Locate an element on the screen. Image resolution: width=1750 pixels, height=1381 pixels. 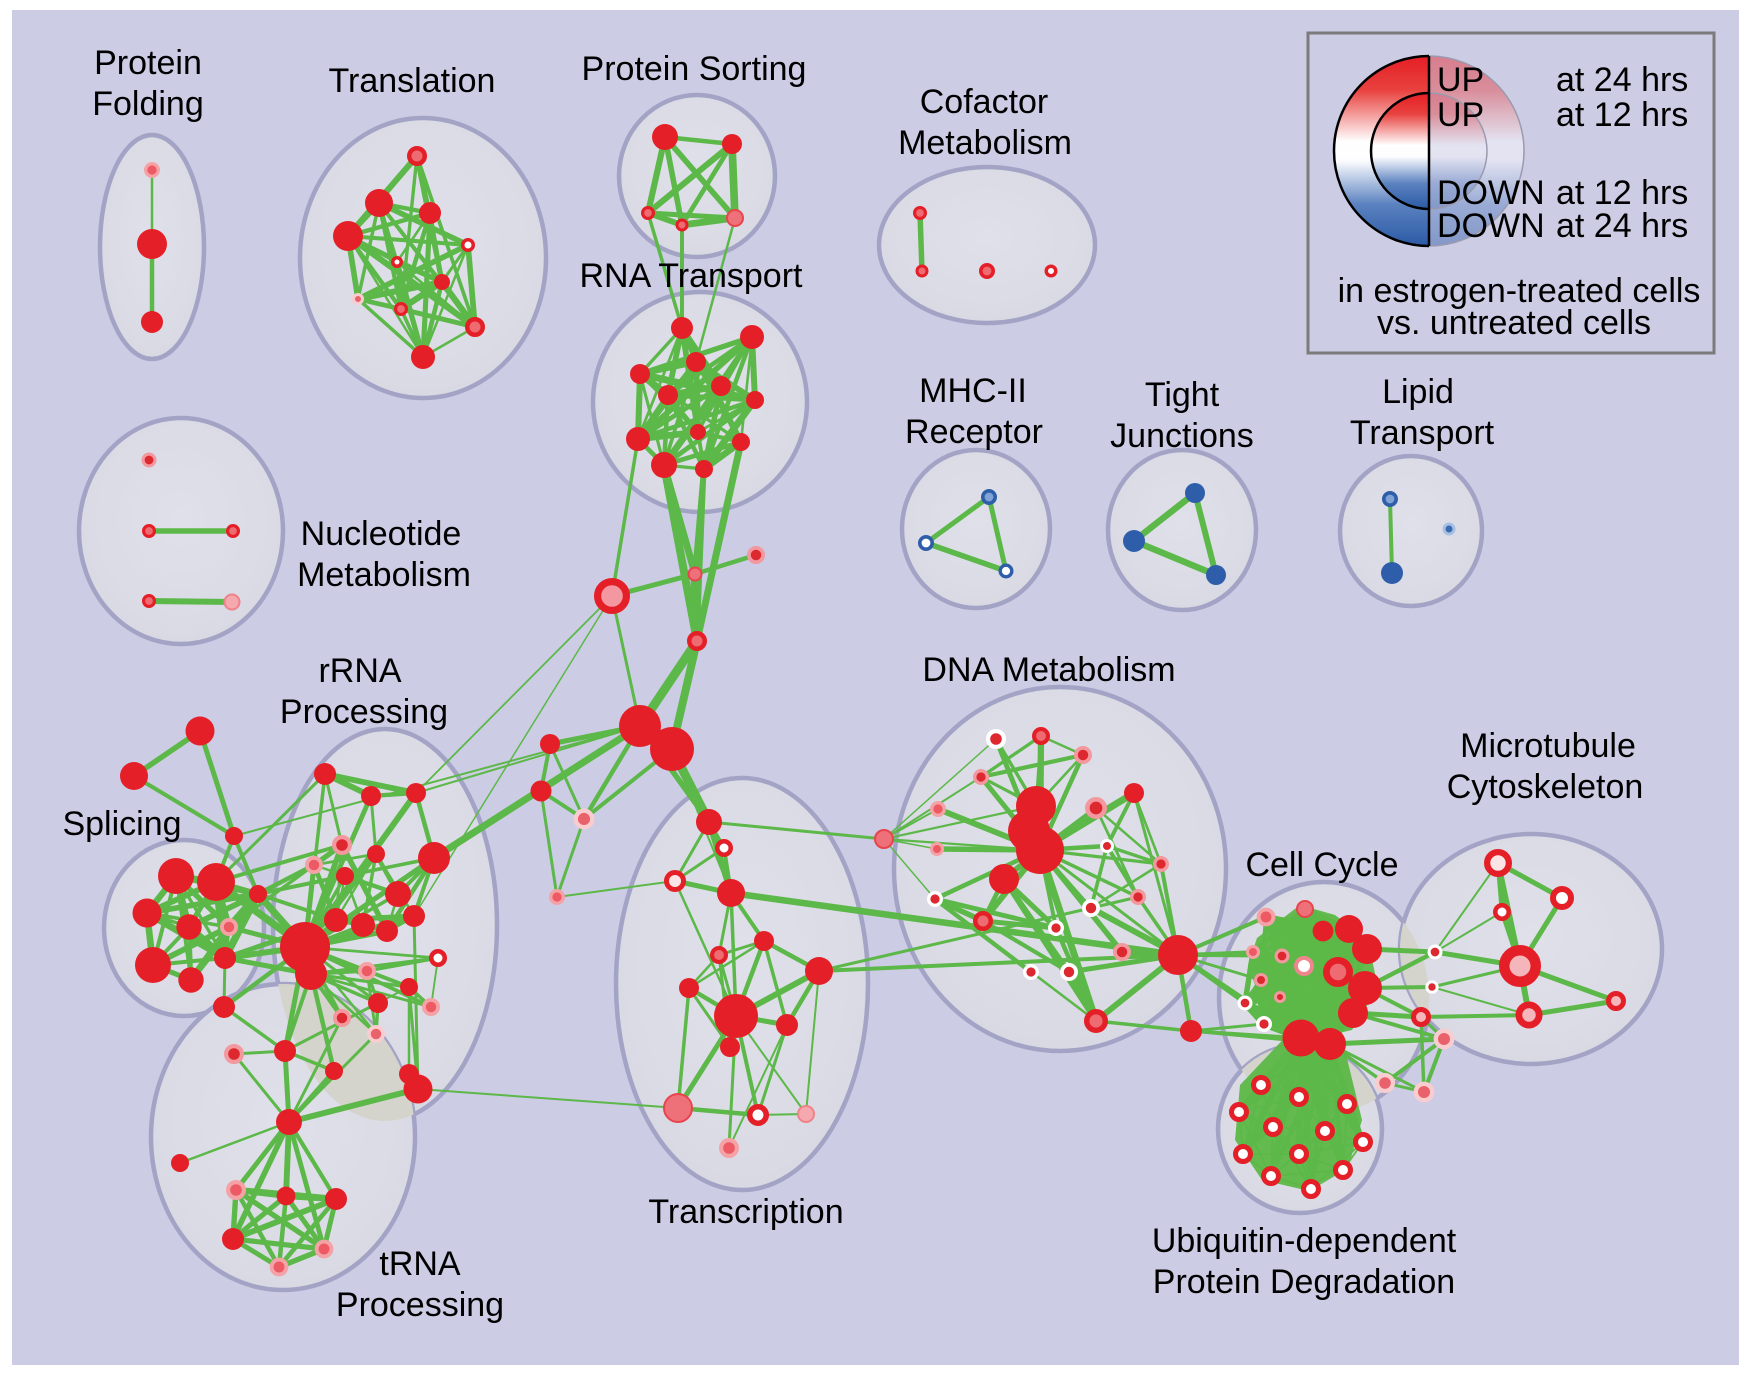
svg-text: Folding is located at coordinates (148, 104).